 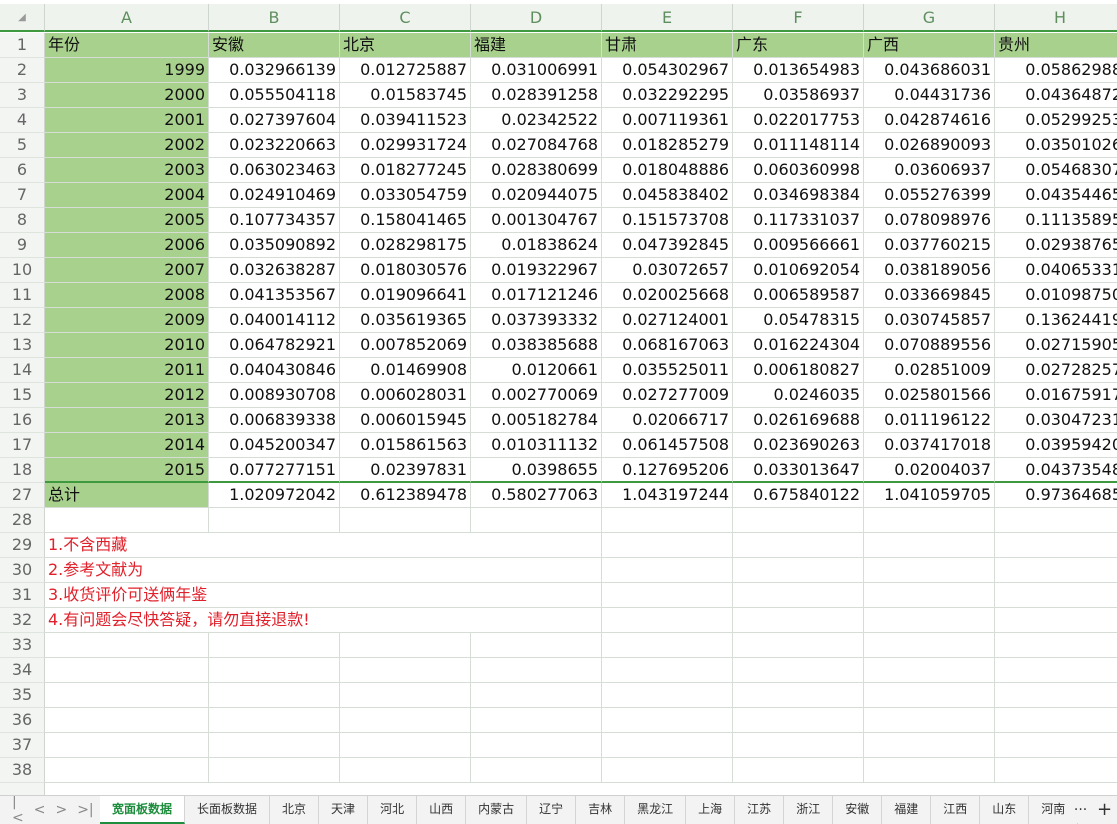 What do you see at coordinates (442, 810) in the screenshot?
I see `sheet-tab: 山西` at bounding box center [442, 810].